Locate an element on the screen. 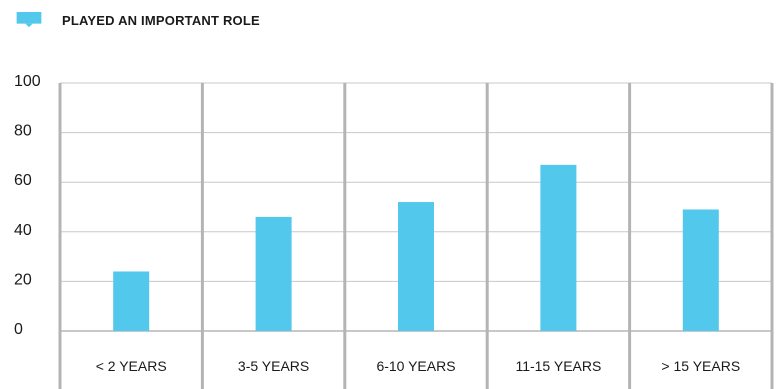 Image resolution: width=778 pixels, height=389 pixels. y-tick-label: 60 is located at coordinates (23, 180).